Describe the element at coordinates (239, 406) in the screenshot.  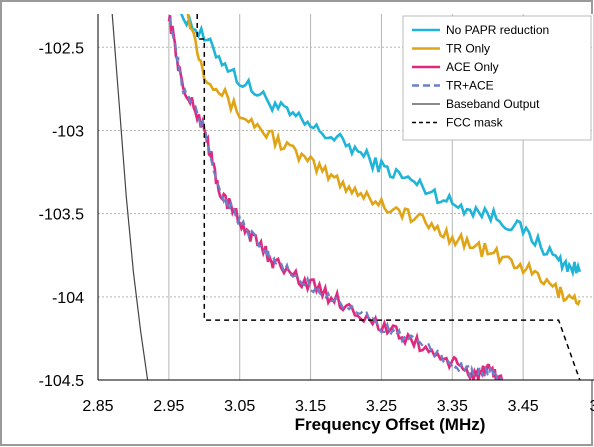
I see `x-tick-label: 3.05` at that location.